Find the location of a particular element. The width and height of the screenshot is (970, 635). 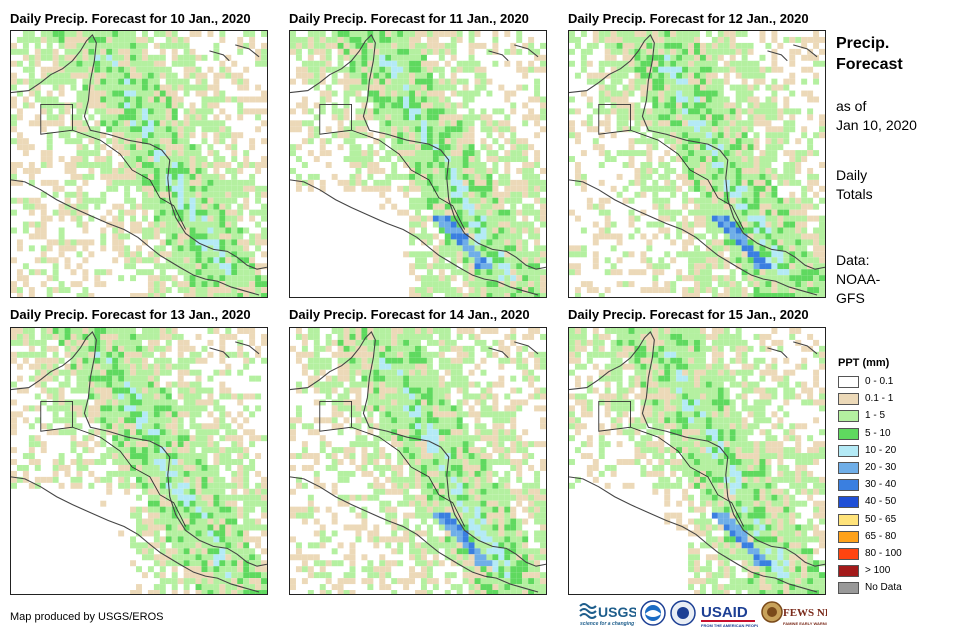

panel-title-6: Daily Precip. Forecast for 15 Jan., 2020 is located at coordinates (688, 314).